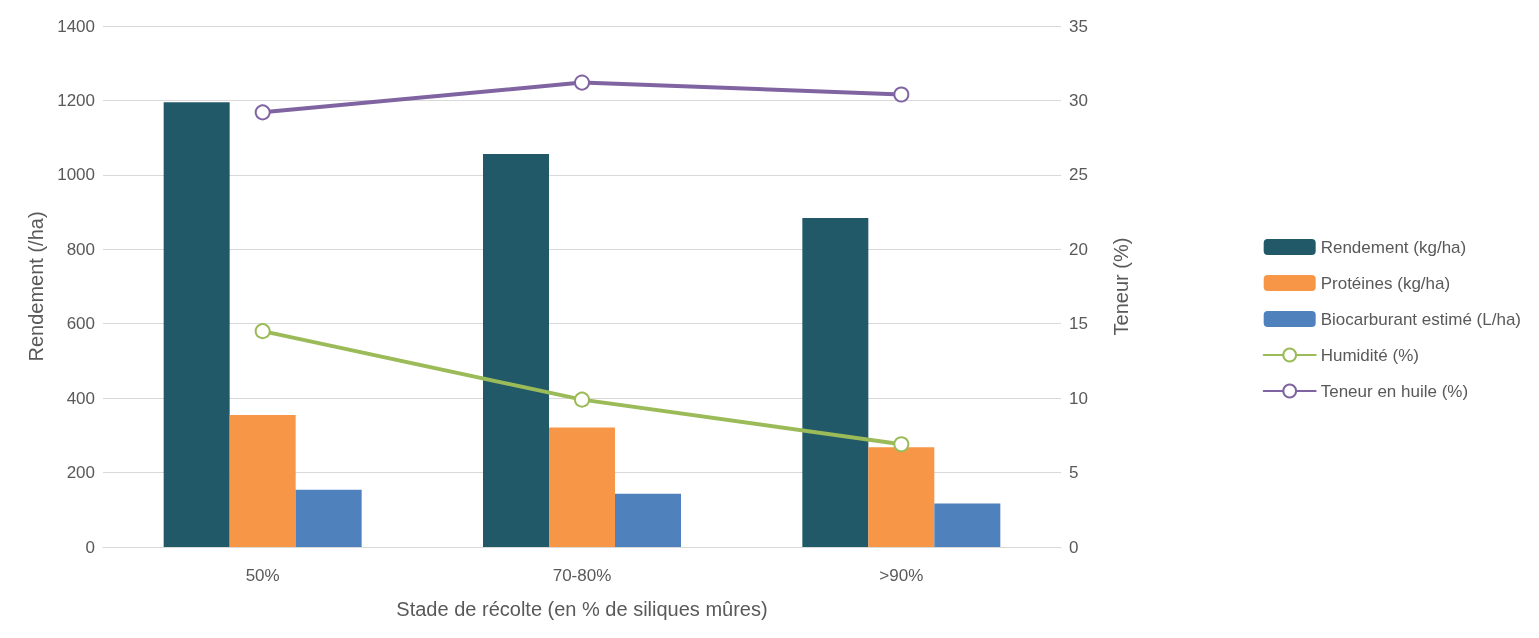  I want to click on y2-tick-label: 0, so click(1074, 547).